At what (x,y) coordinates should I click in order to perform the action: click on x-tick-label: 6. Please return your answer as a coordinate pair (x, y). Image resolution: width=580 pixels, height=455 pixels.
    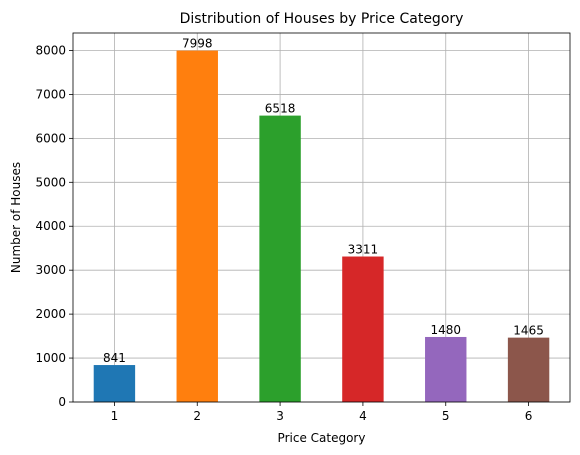
    Looking at the image, I should click on (529, 416).